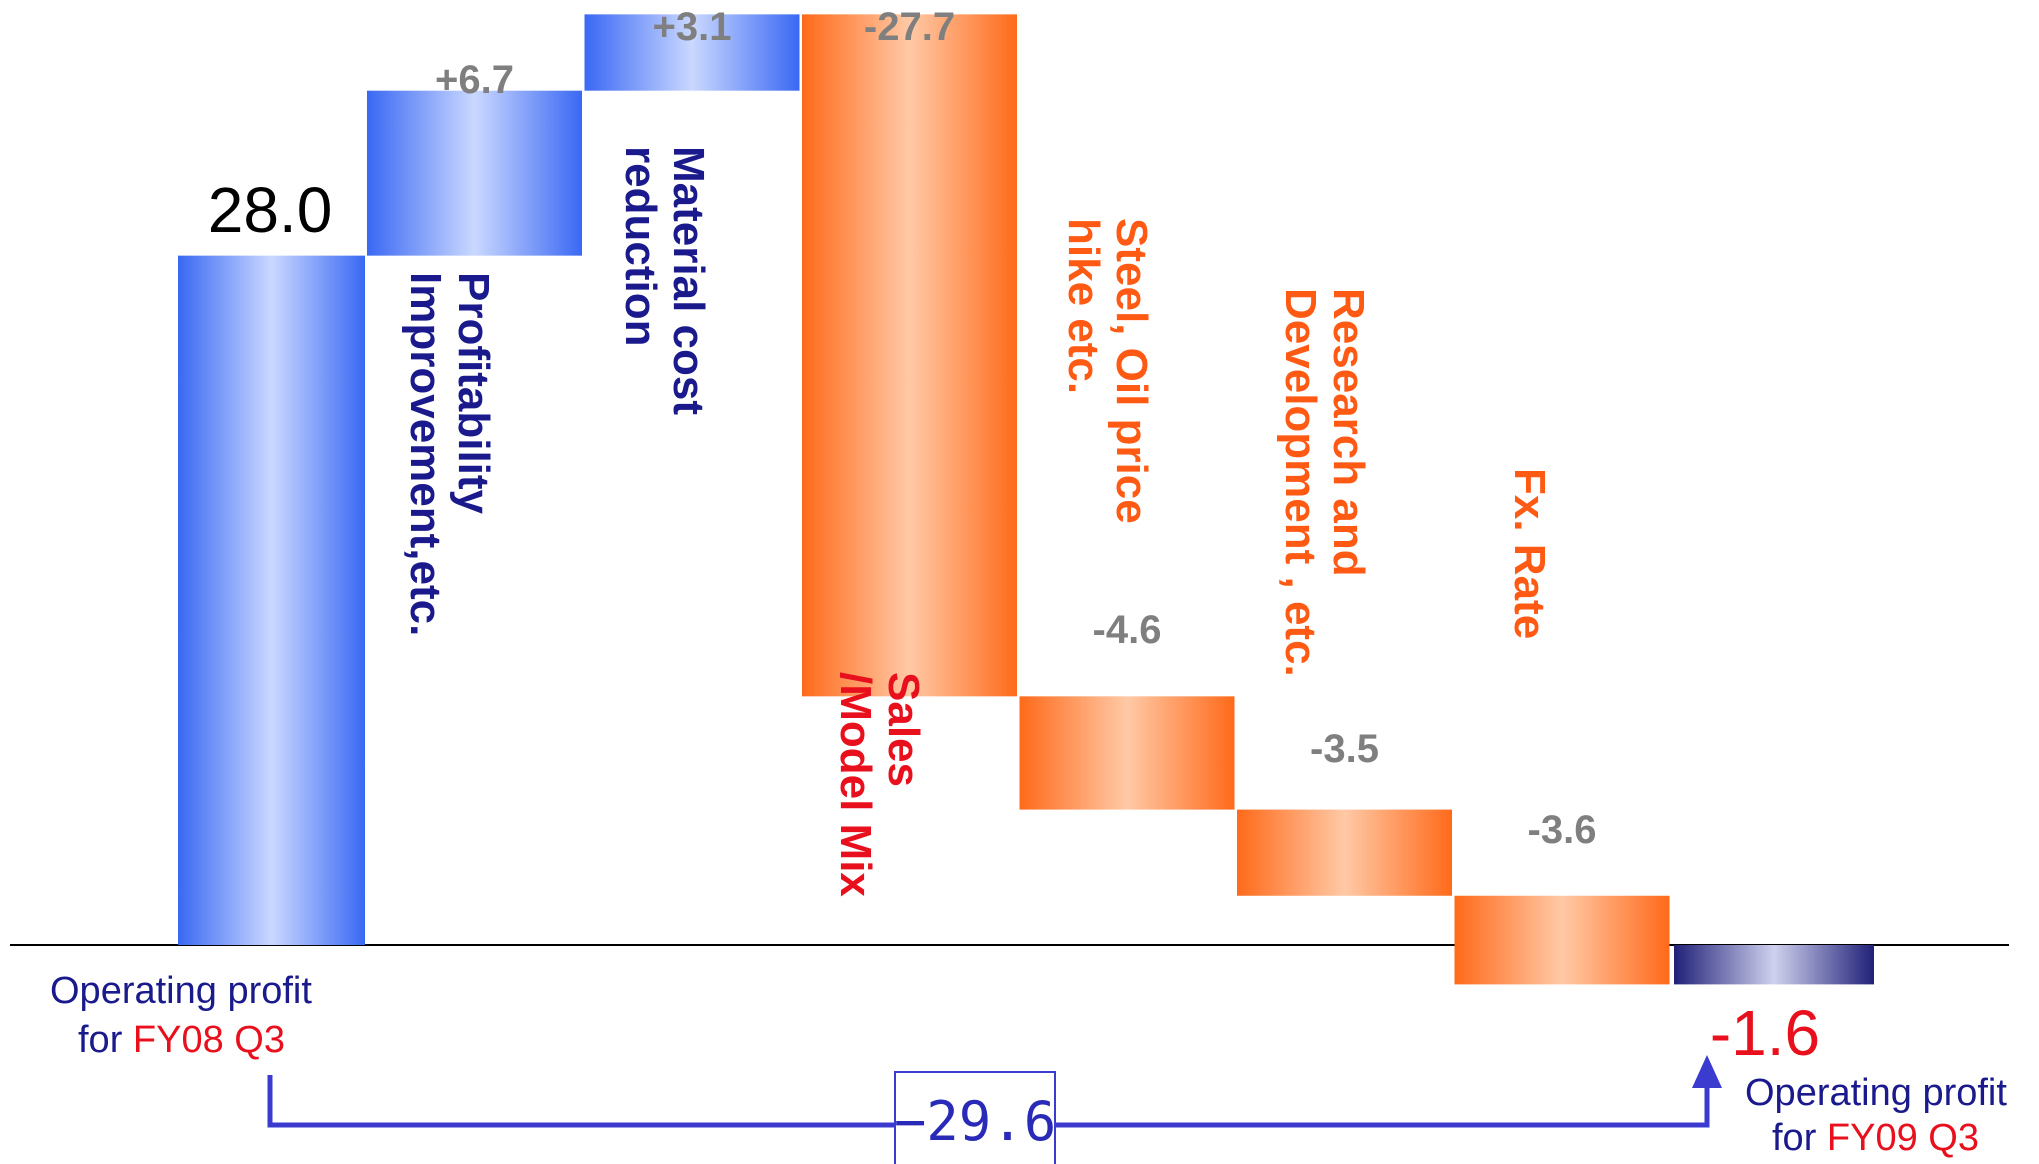 This screenshot has height=1164, width=2039. What do you see at coordinates (1794, 1138) in the screenshot?
I see `end-label-for: for` at bounding box center [1794, 1138].